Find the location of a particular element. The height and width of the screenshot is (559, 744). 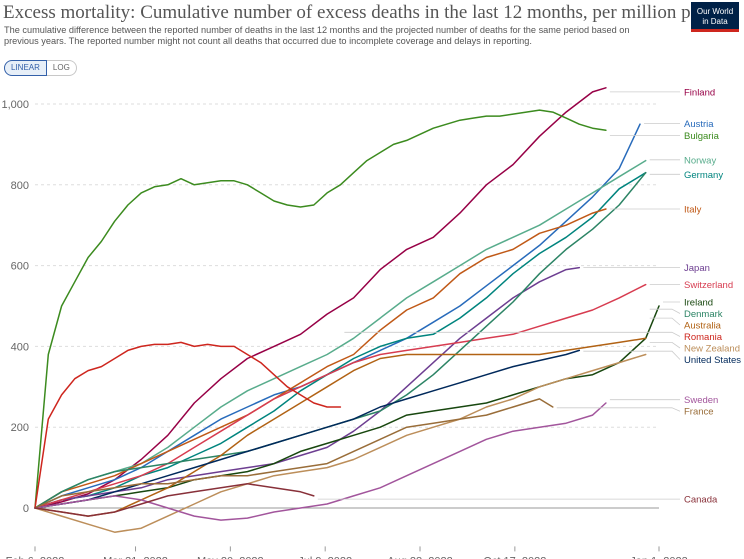

linear-scale-button: LINEAR is located at coordinates (25, 68).